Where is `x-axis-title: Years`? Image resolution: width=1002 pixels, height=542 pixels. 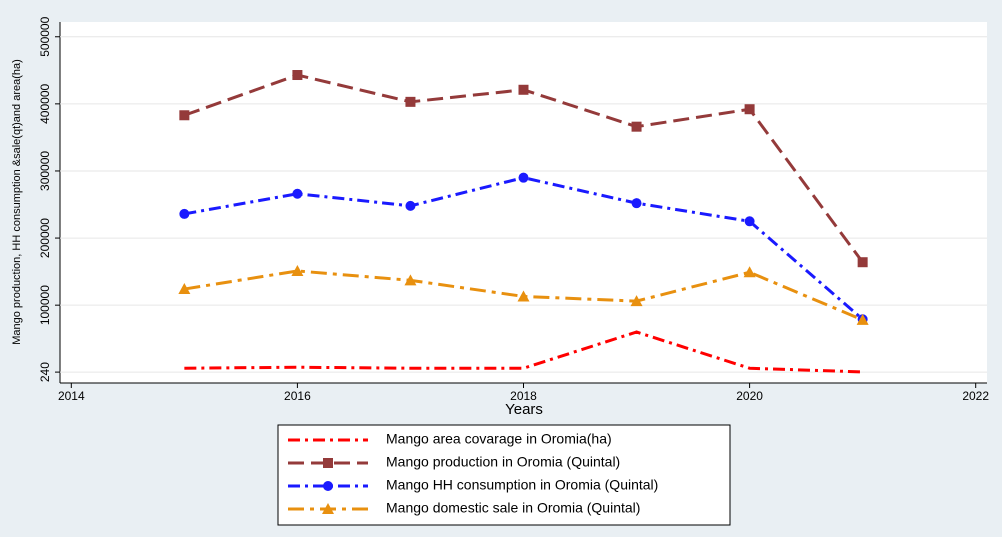
x-axis-title: Years is located at coordinates (524, 409).